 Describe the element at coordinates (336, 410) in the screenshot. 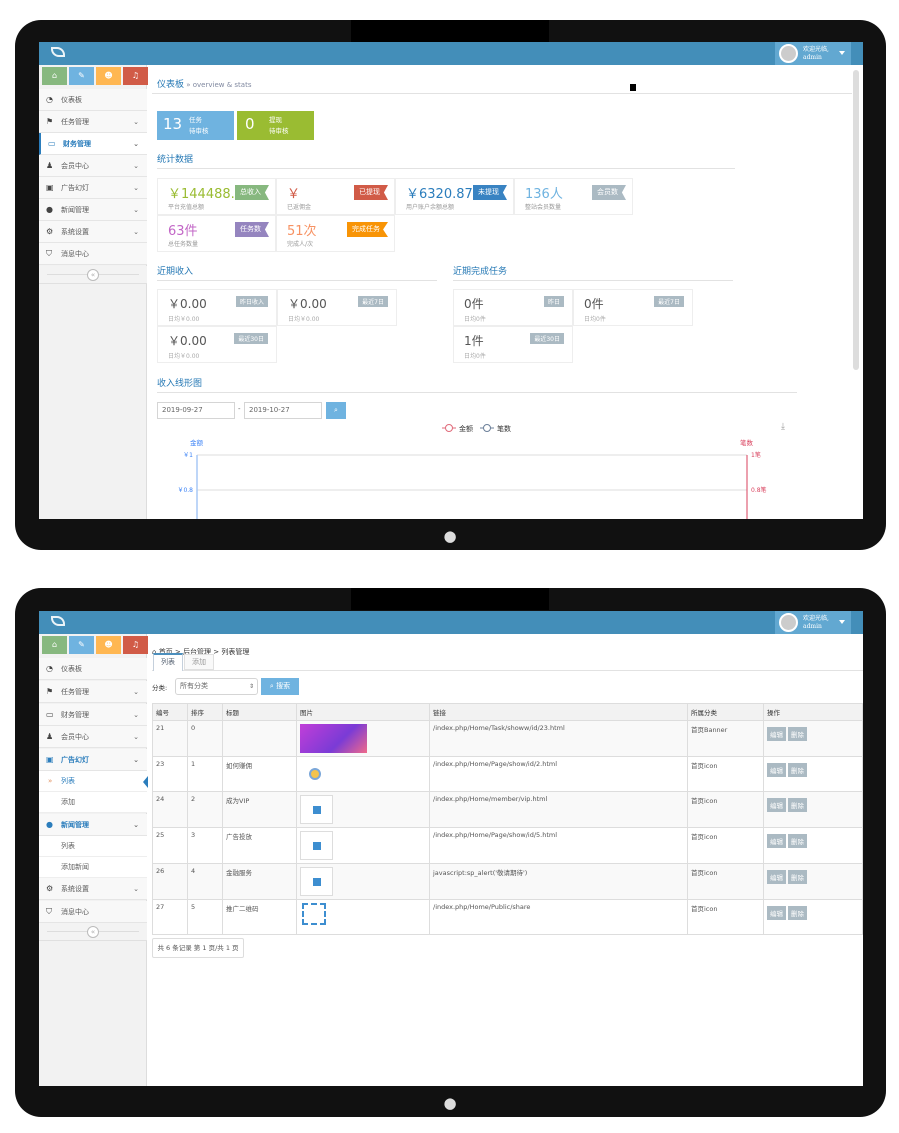

I see `search-button: ⌕` at that location.